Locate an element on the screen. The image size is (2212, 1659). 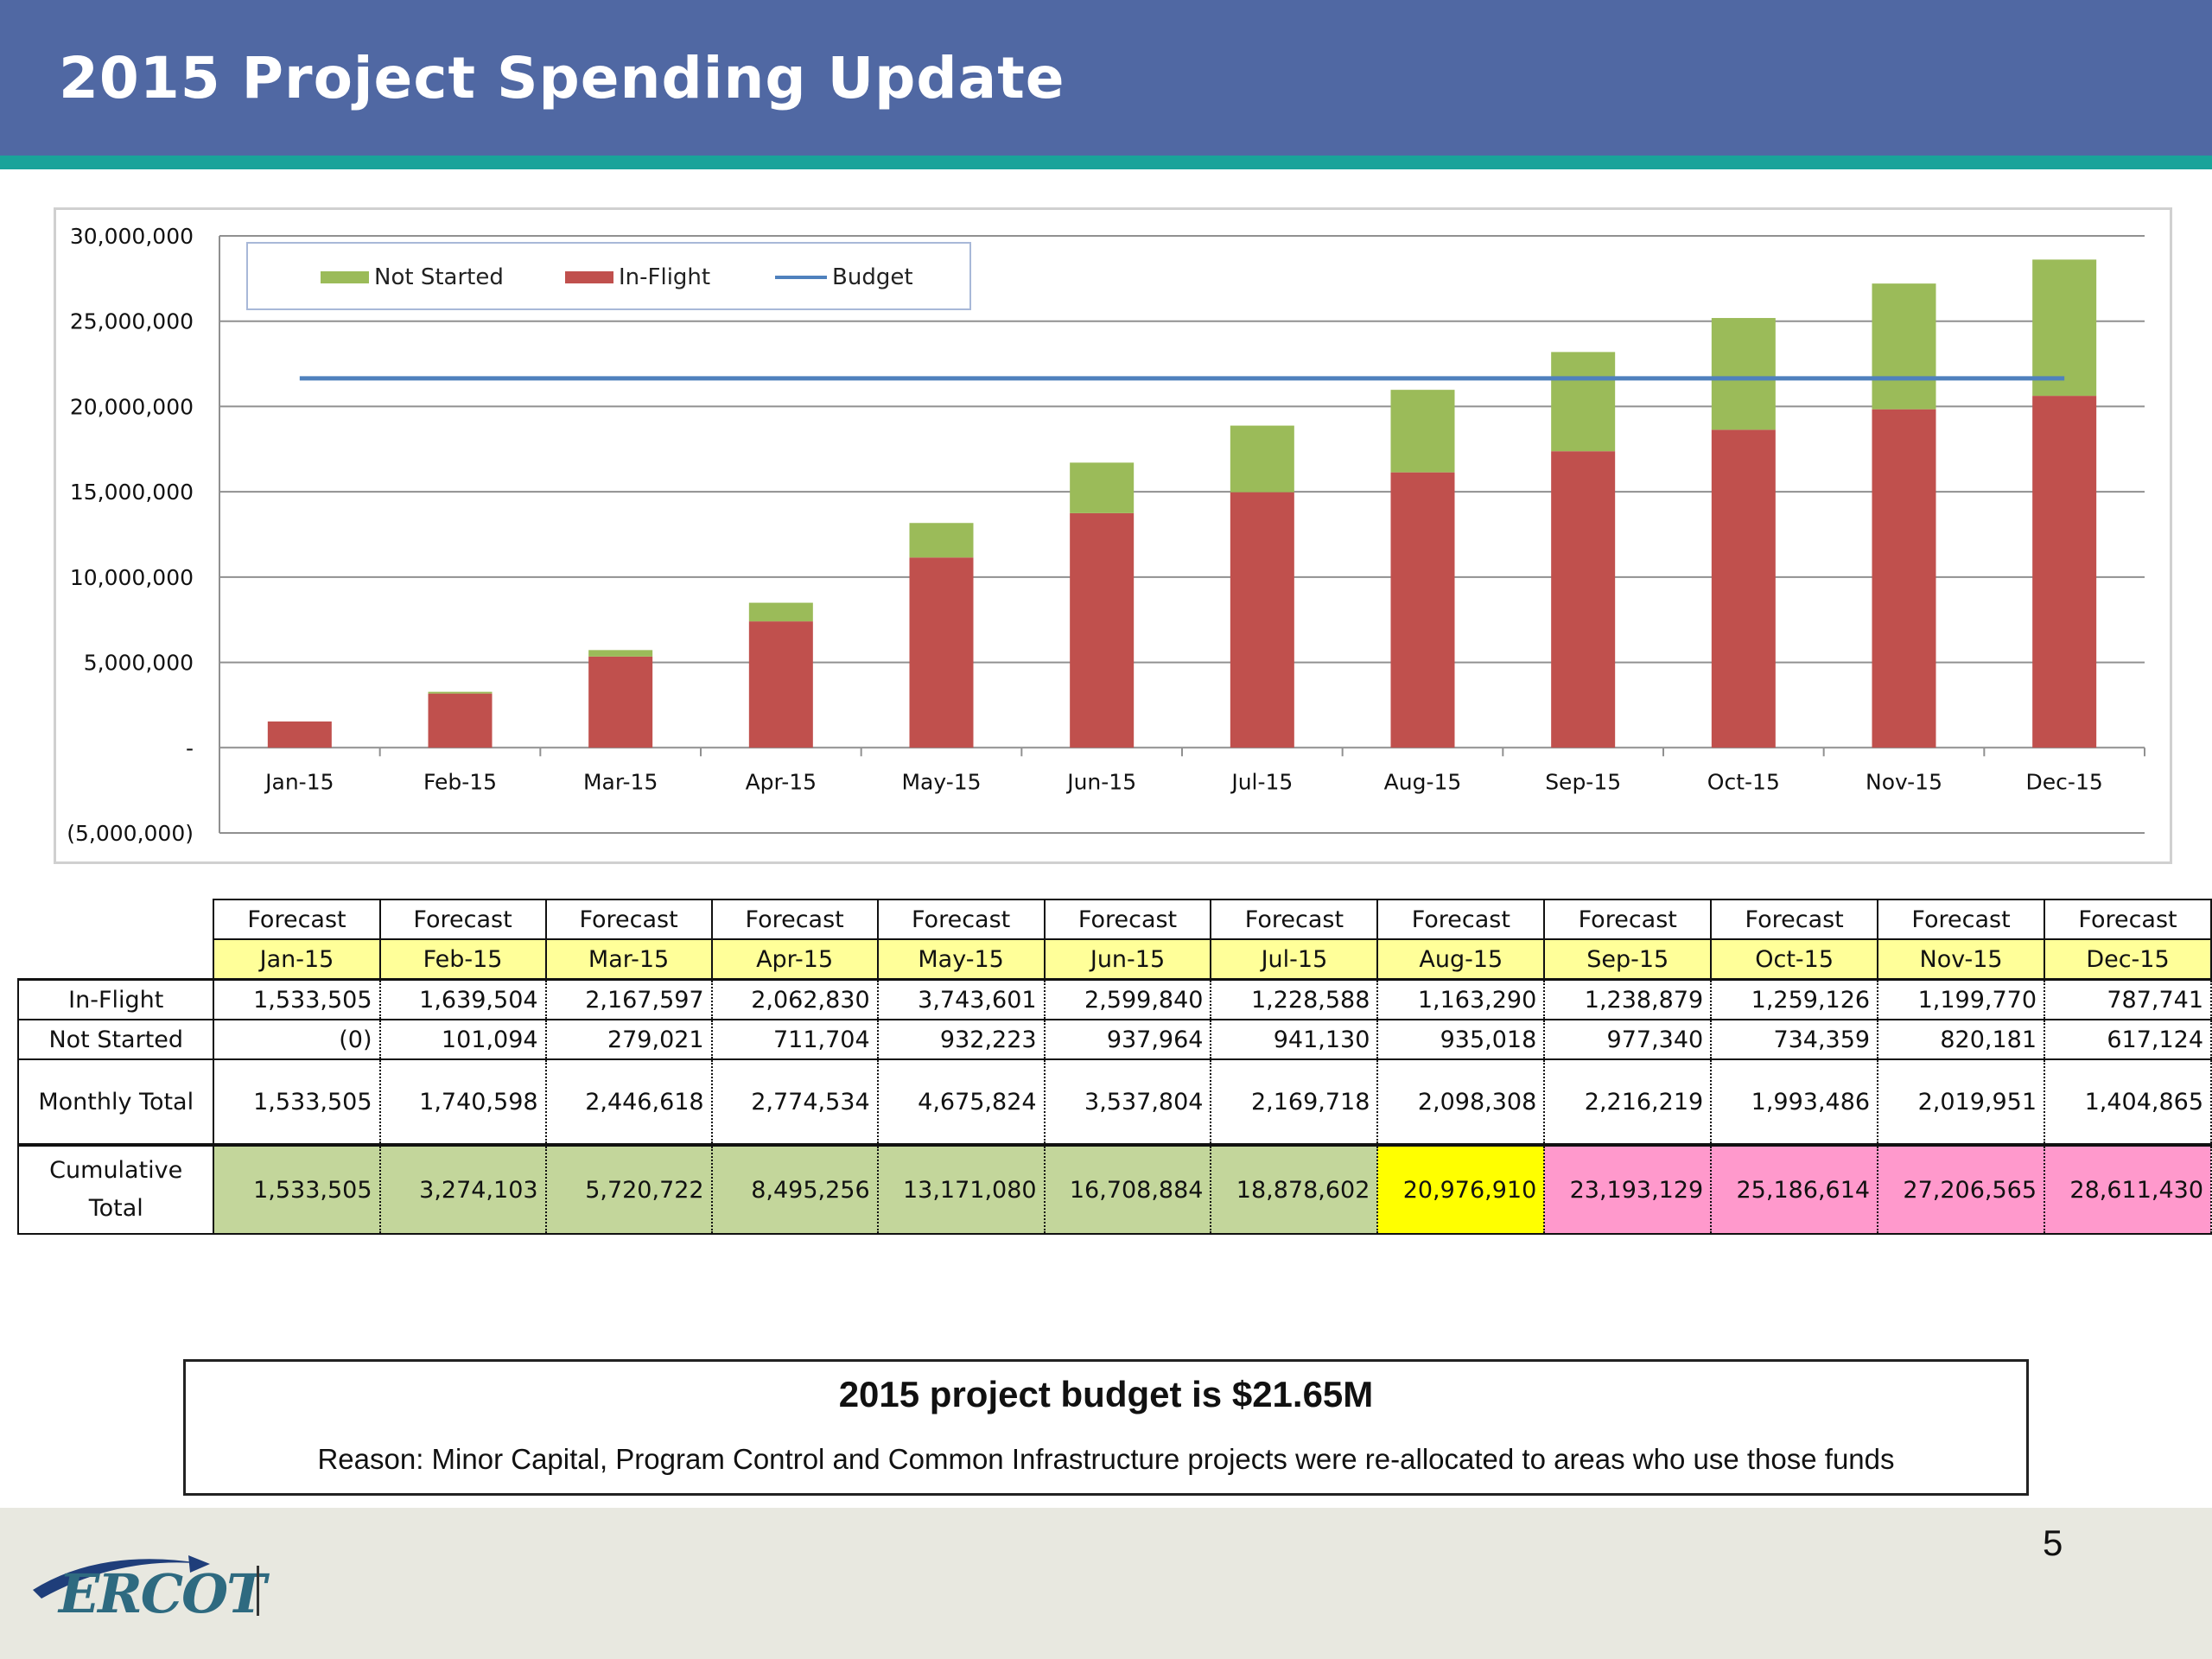
budget-headline: 2015 project budget is $21.65M is located at coordinates (1106, 1394).